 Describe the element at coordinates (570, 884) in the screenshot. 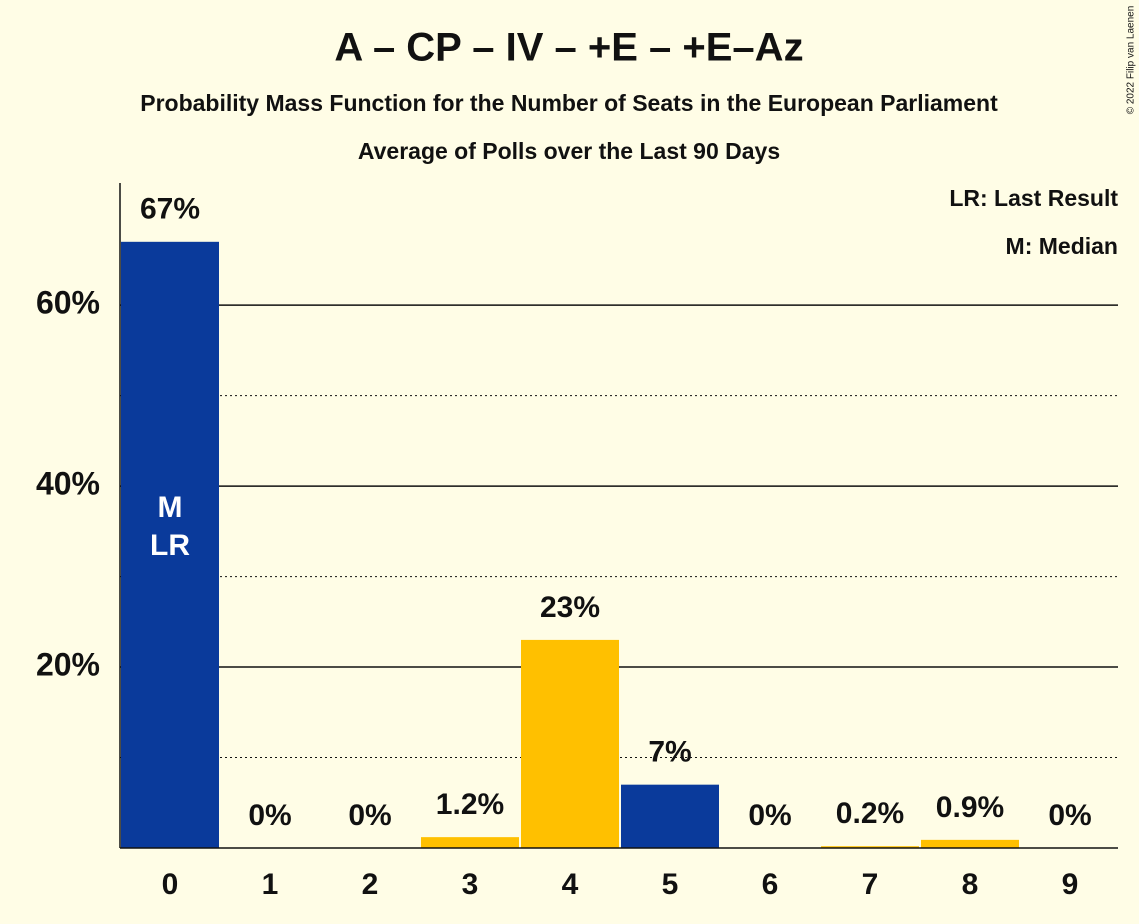

I see `x-tick-label: 4` at that location.